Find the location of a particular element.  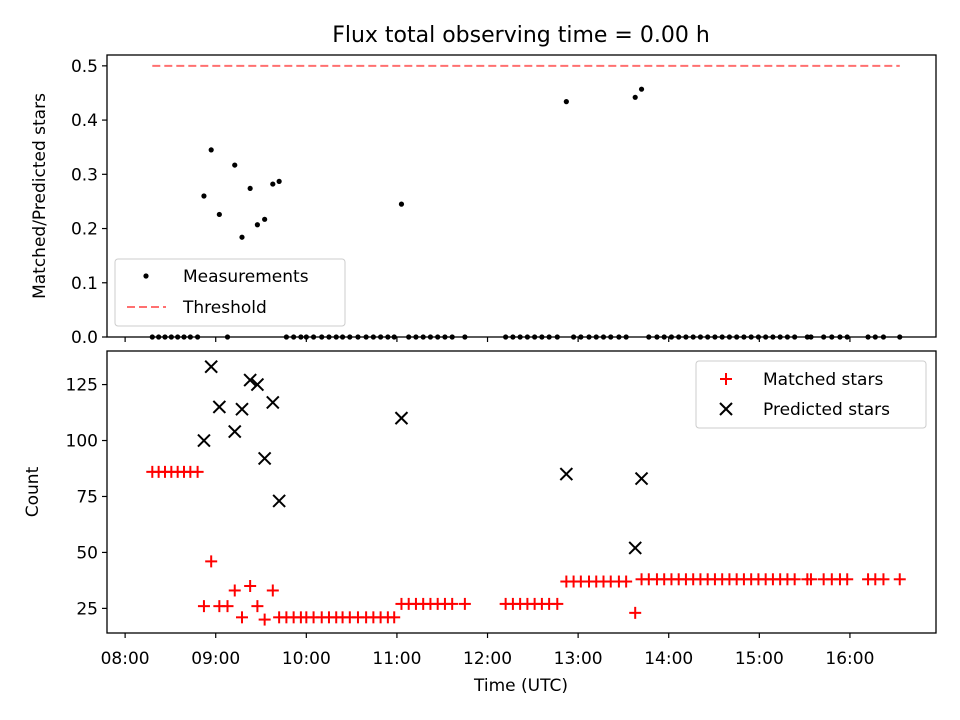

legend-matched-marker is located at coordinates (726, 379).